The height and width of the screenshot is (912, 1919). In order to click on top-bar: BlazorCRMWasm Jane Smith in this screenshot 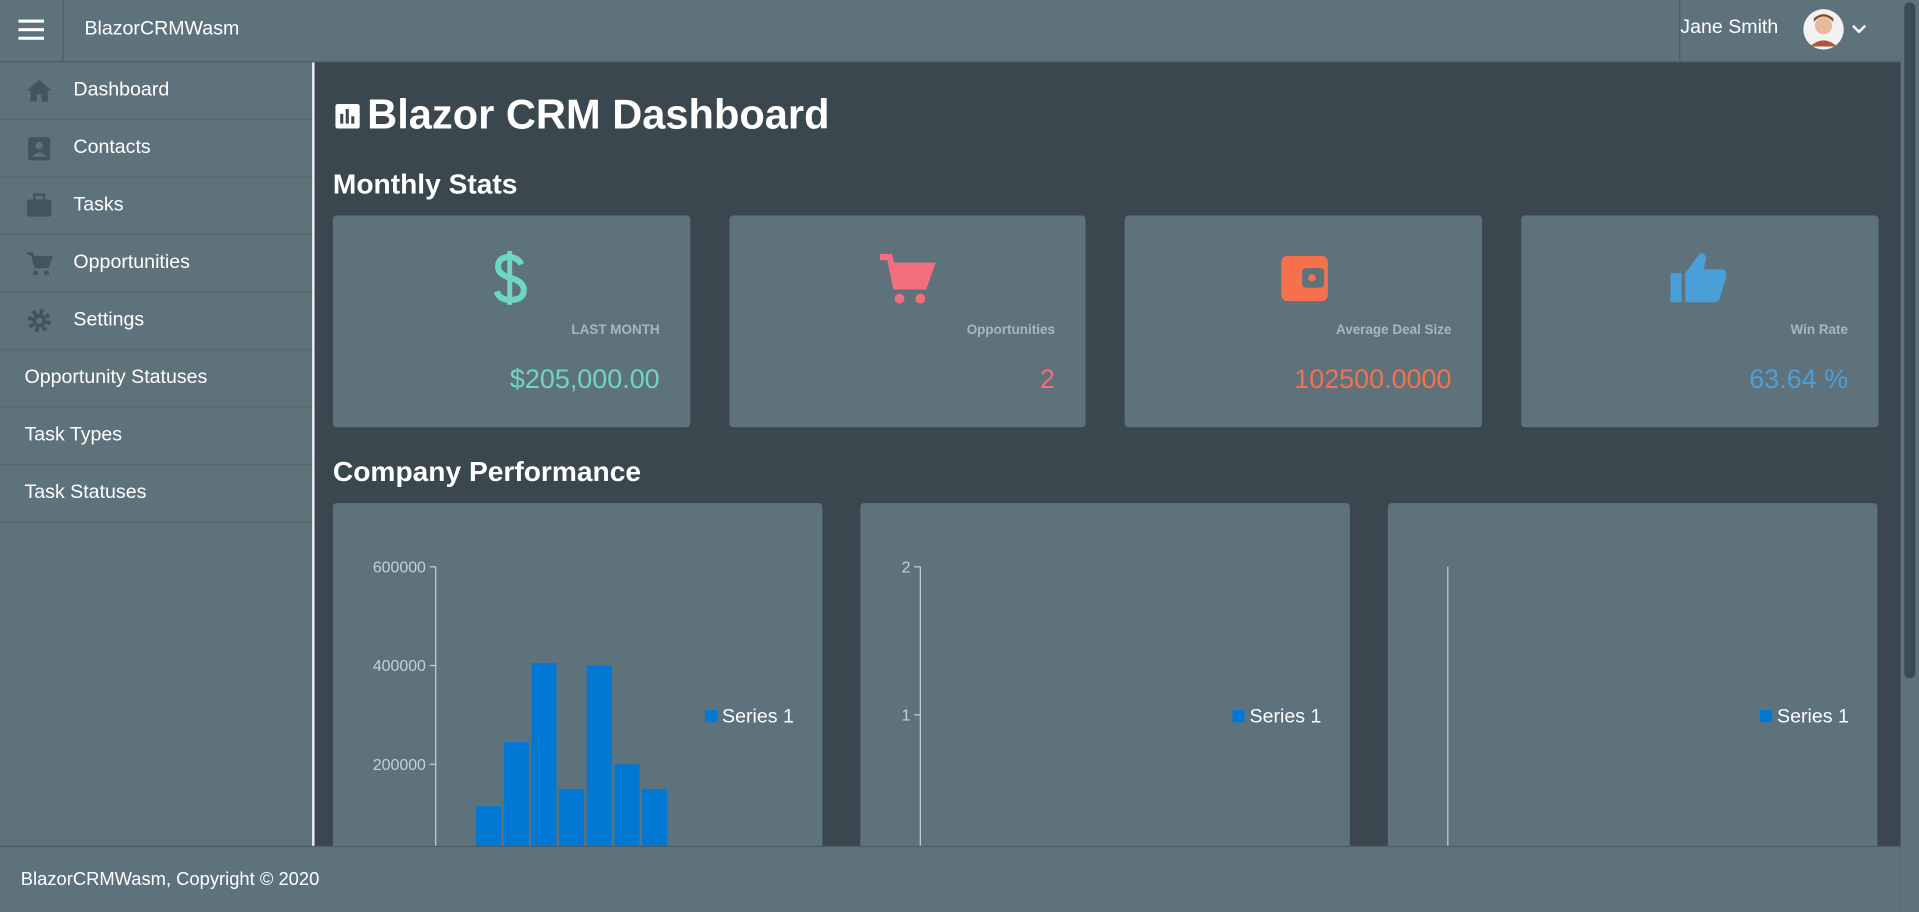, I will do `click(950, 31)`.